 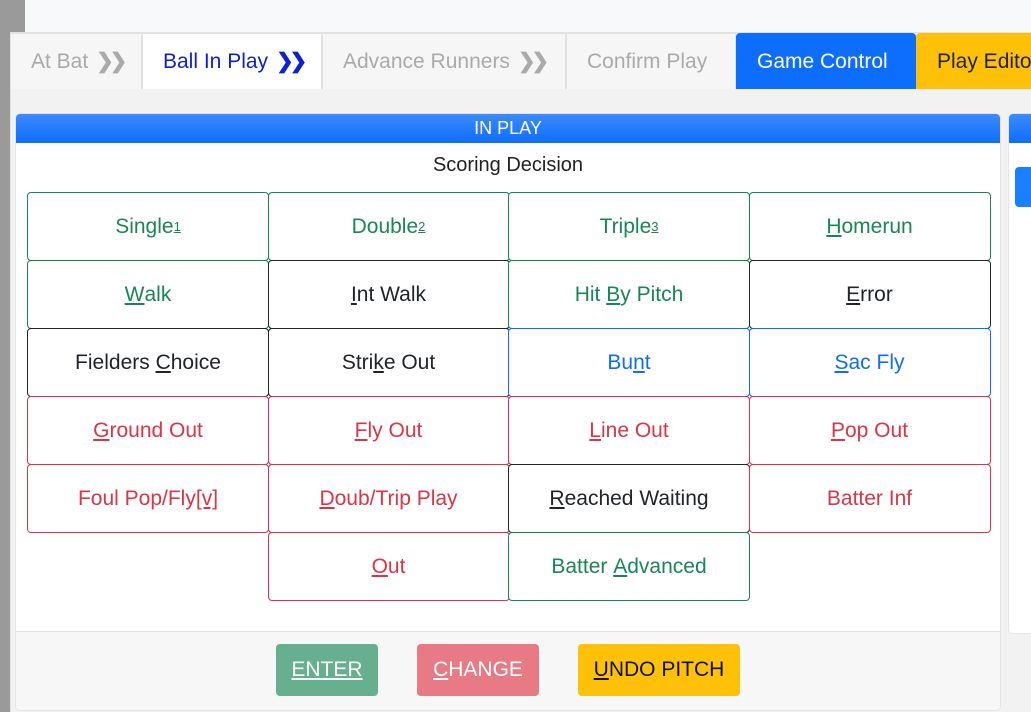 I want to click on batter-inf-button: Batter Inf, so click(x=869, y=498).